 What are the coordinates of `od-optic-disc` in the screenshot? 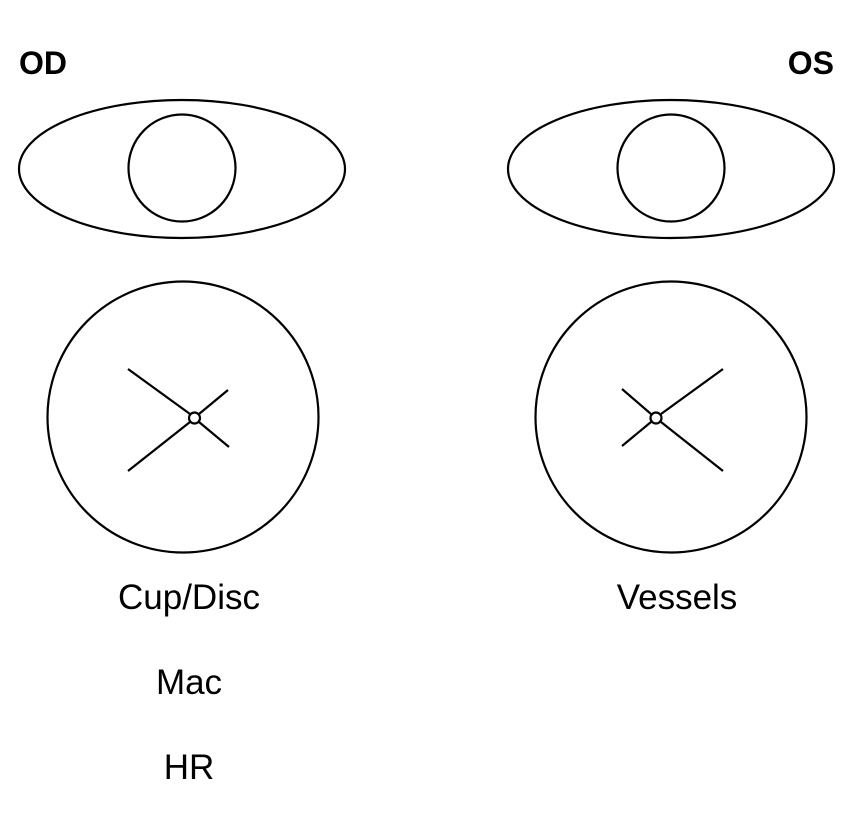 It's located at (194, 418).